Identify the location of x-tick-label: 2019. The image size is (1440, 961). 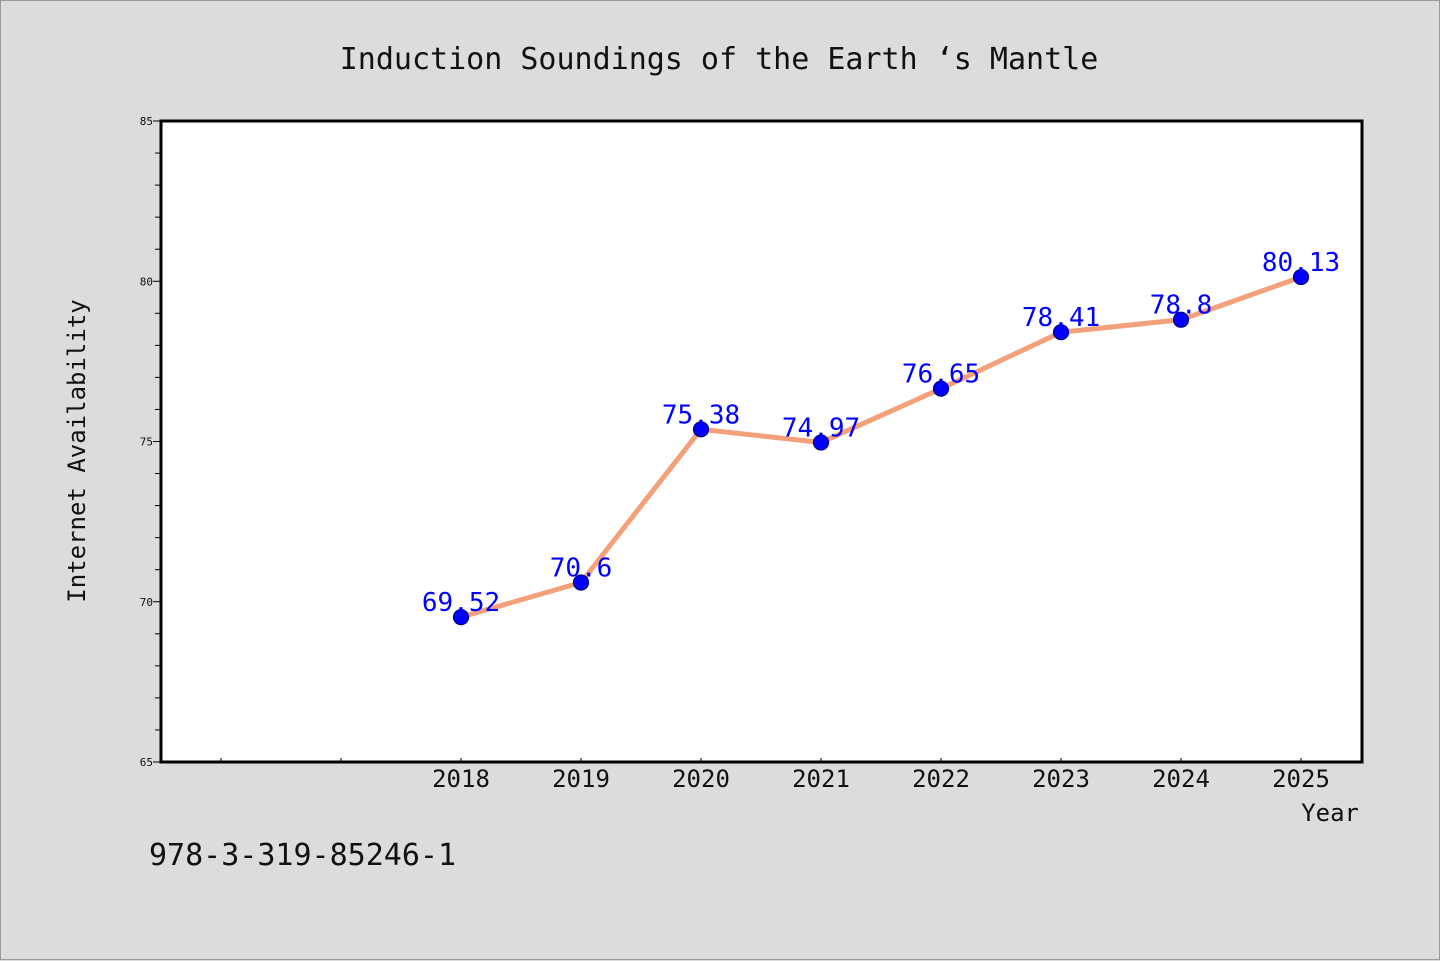
(581, 779).